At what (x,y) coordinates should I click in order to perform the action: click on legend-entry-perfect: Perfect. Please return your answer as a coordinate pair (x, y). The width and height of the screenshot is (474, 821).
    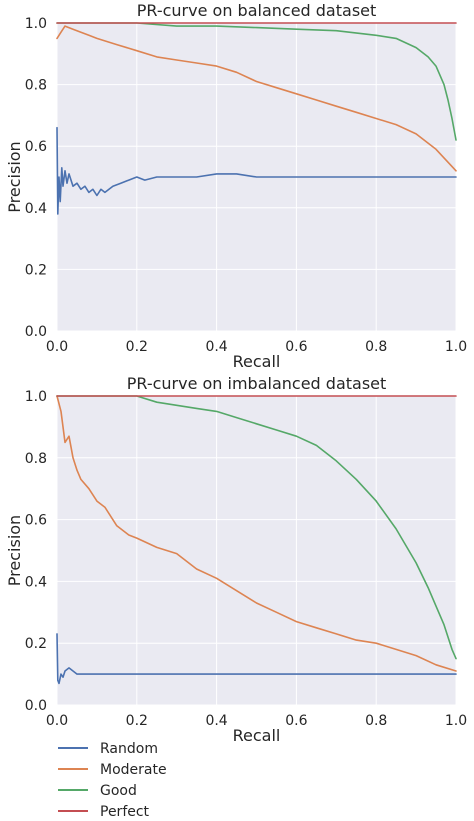
    Looking at the image, I should click on (104, 812).